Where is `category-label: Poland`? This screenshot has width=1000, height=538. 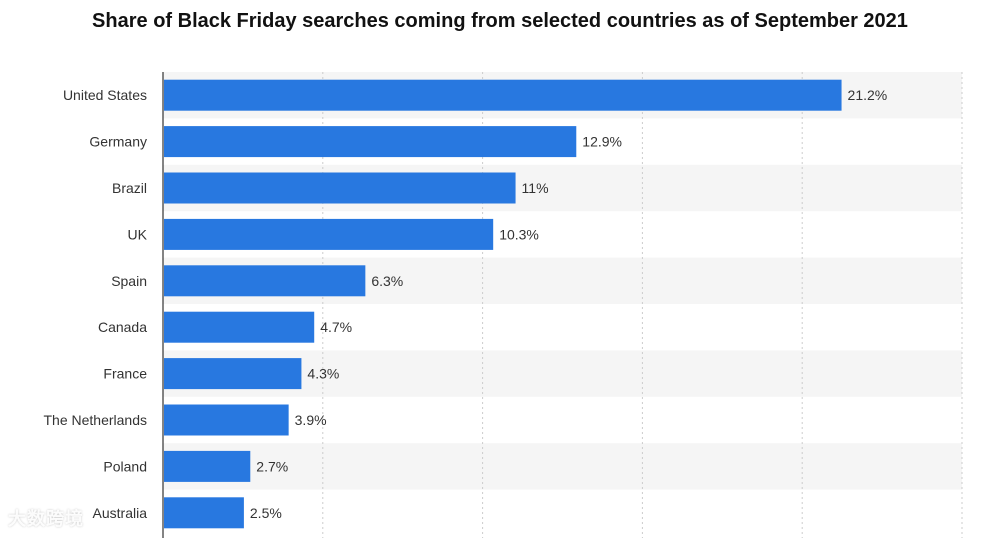 category-label: Poland is located at coordinates (125, 466).